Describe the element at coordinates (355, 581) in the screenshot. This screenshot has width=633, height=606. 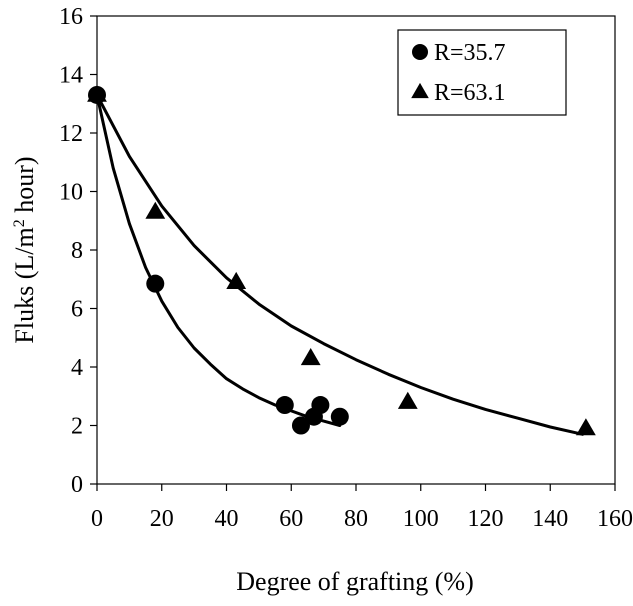
I see `x-axis-title: Degree of grafting (%)` at that location.